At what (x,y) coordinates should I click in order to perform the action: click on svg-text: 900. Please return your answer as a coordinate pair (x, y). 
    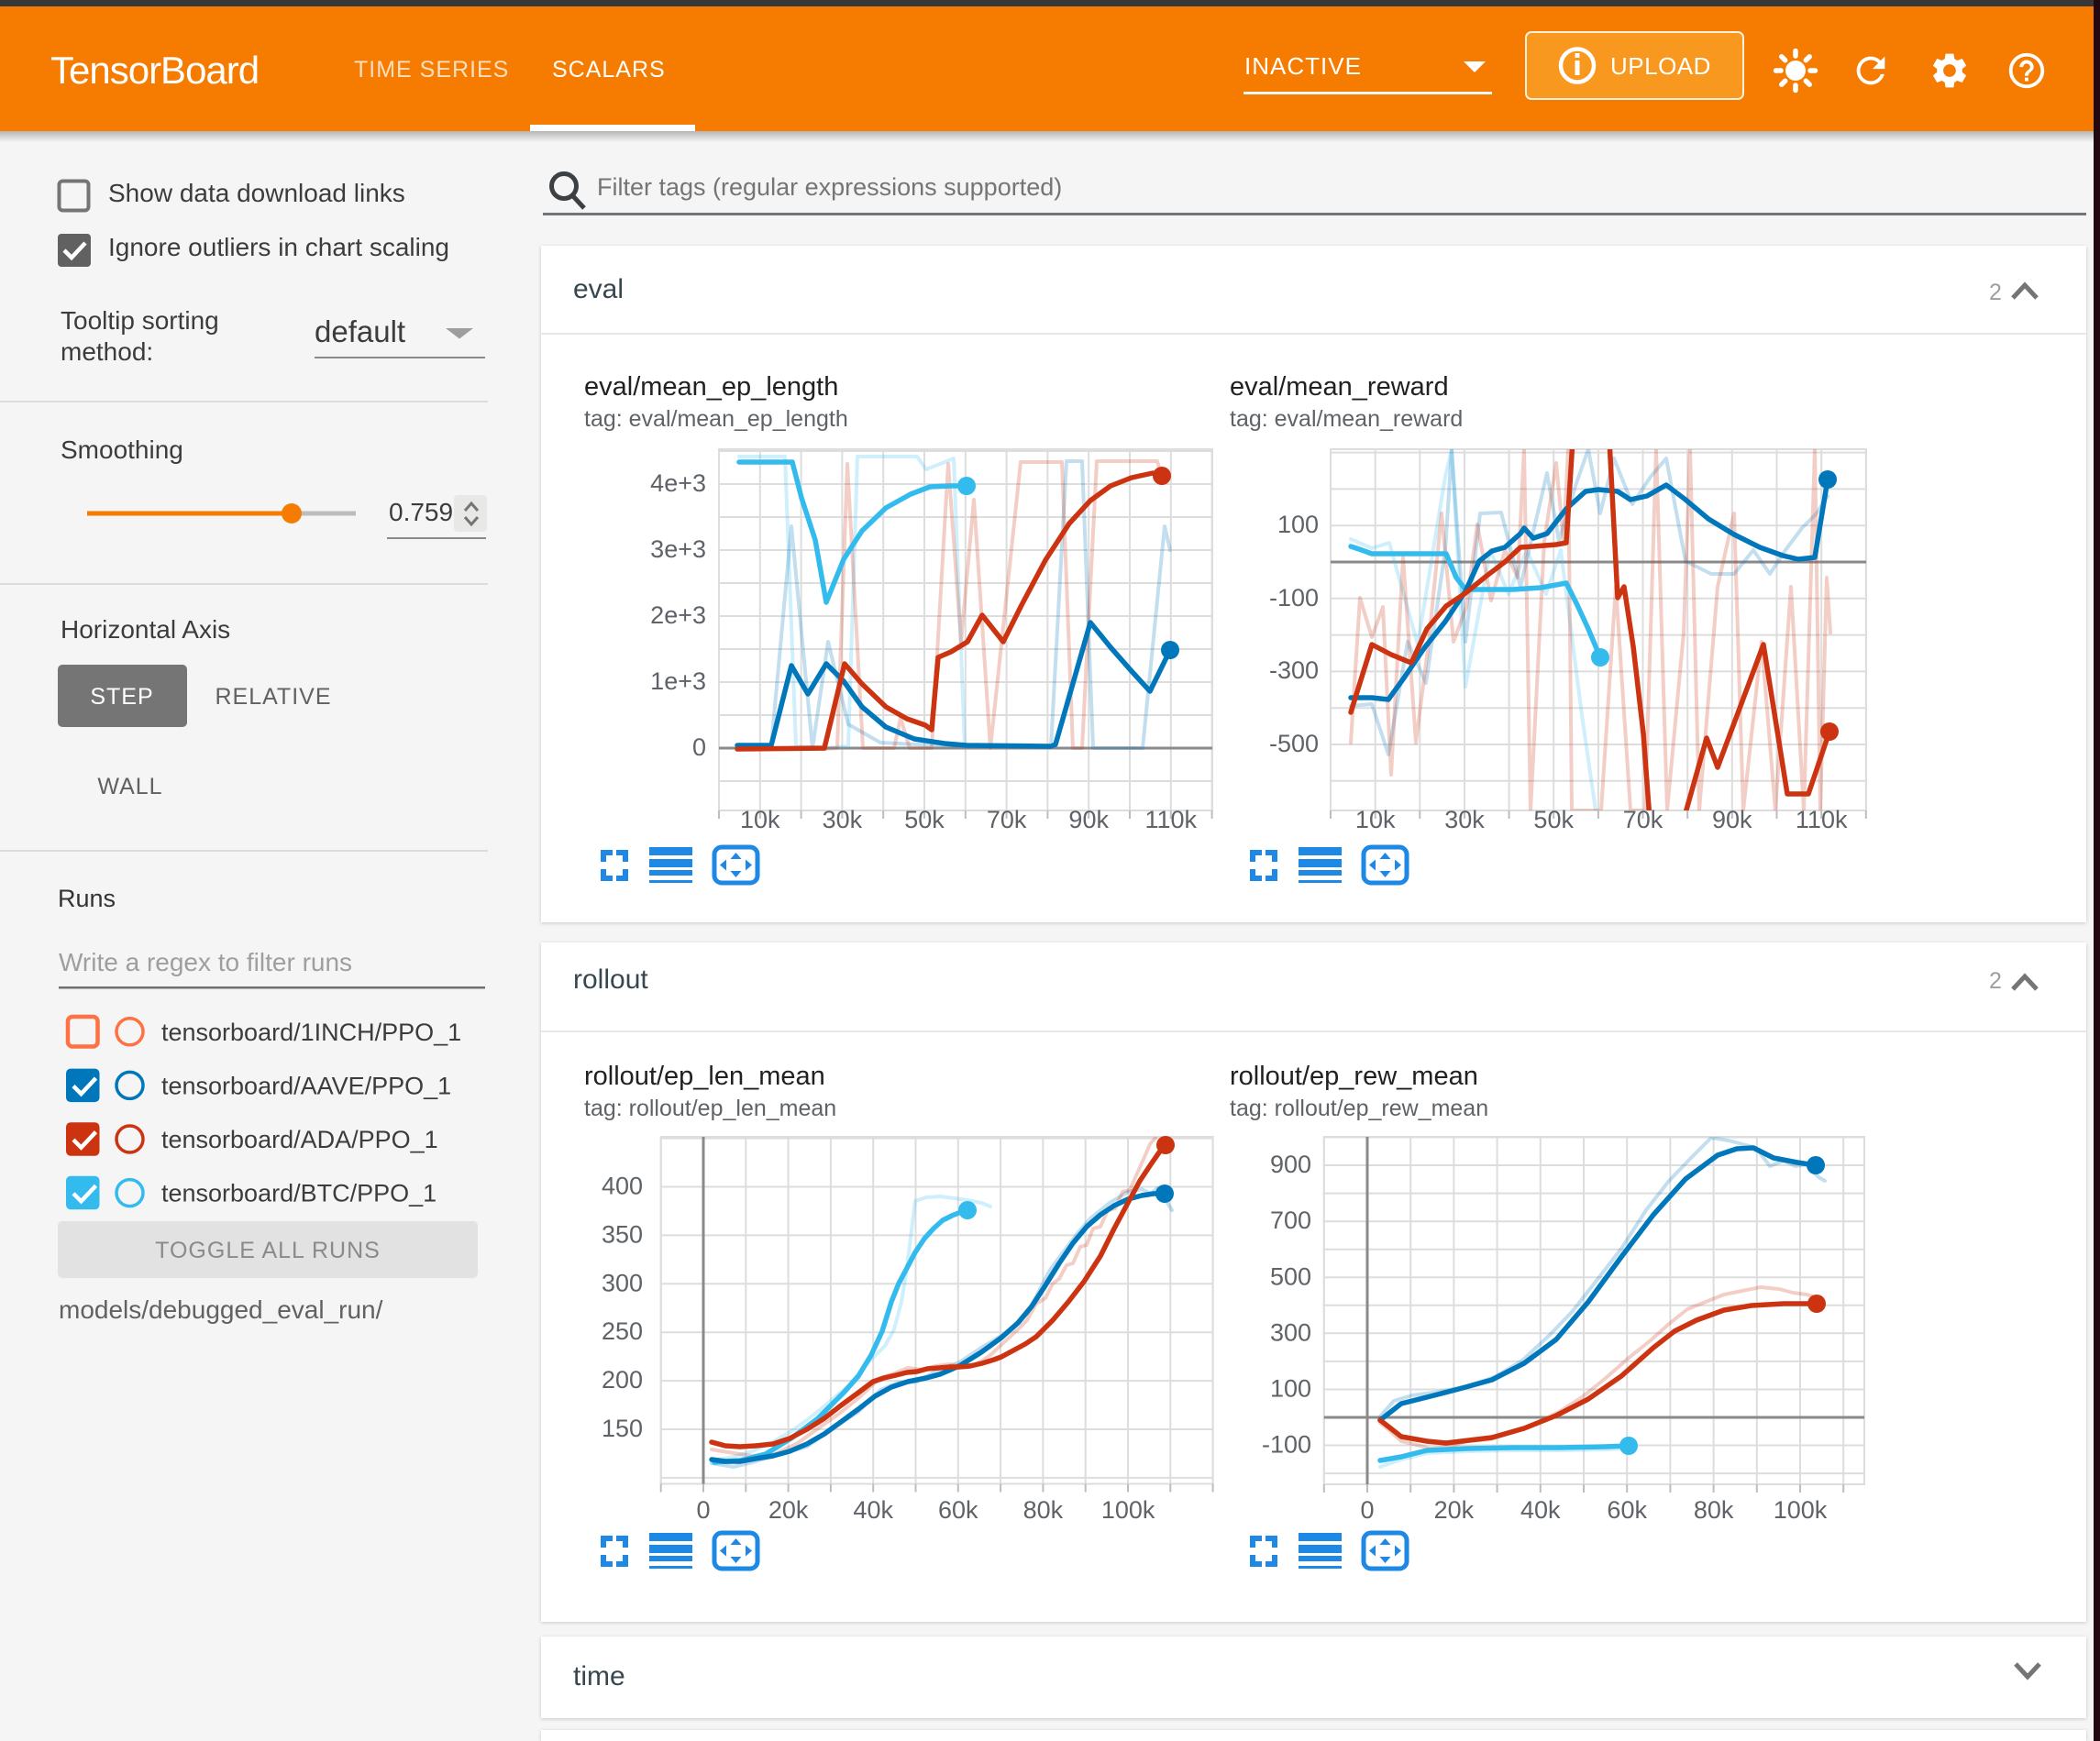
    Looking at the image, I should click on (1290, 1165).